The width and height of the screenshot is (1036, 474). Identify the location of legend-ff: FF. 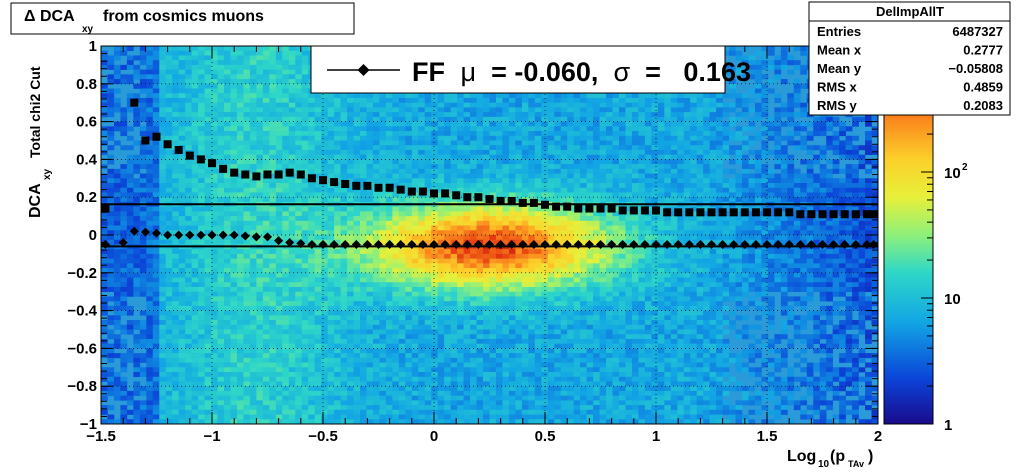
(428, 72).